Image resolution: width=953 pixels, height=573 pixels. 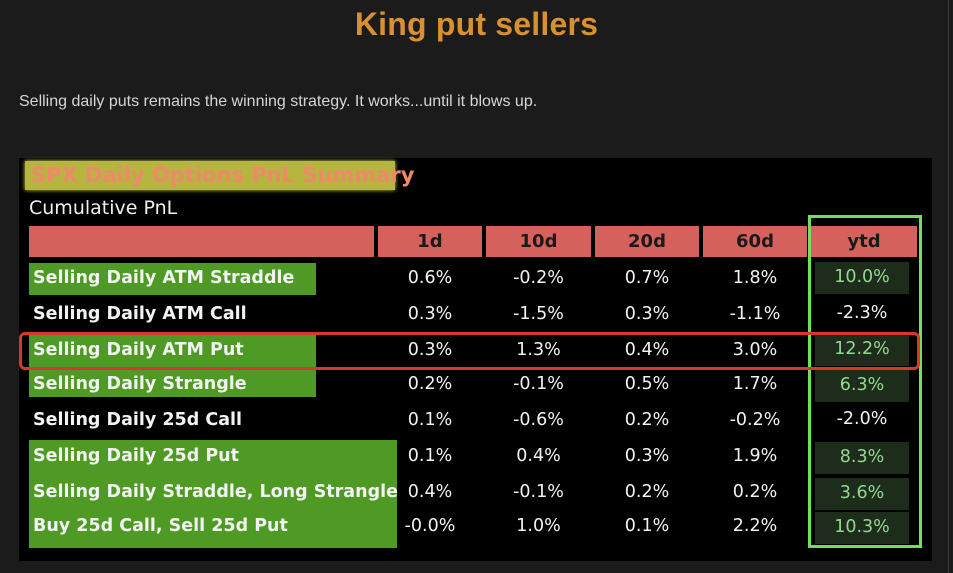 What do you see at coordinates (538, 526) in the screenshot?
I see `cell-10d: 1.0%` at bounding box center [538, 526].